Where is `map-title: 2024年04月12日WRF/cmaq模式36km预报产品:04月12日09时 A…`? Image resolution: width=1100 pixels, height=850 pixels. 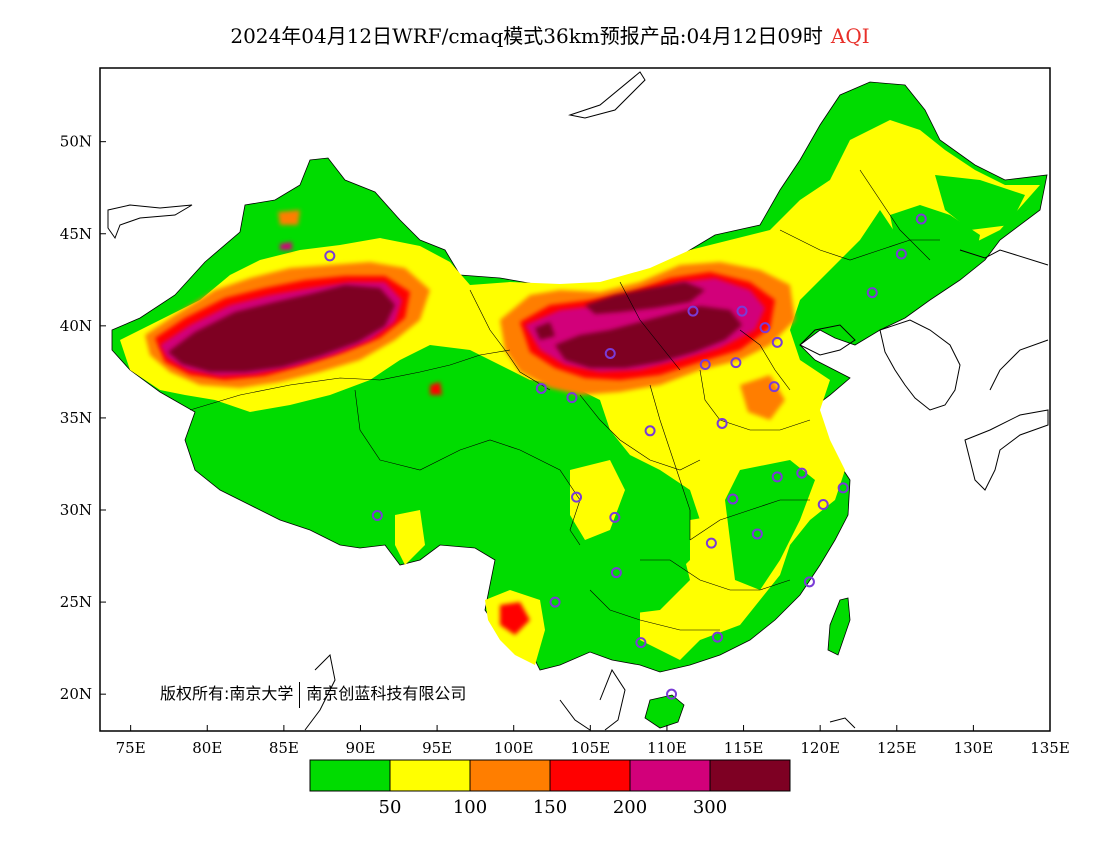
map-title: 2024年04月12日WRF/cmaq模式36km预报产品:04月12日09时 A… is located at coordinates (550, 34).